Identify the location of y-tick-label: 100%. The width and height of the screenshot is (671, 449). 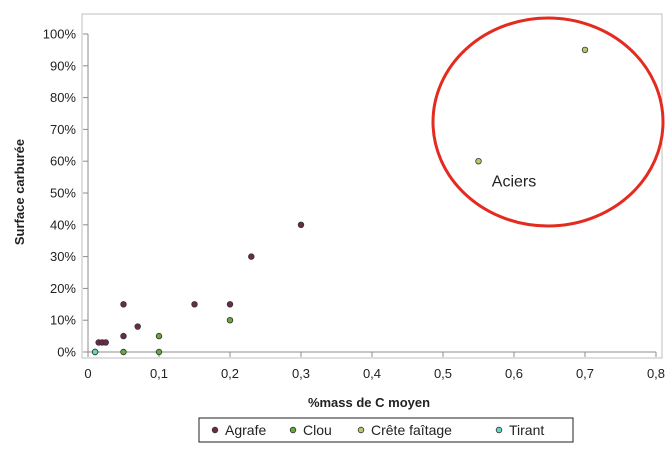
(60, 34).